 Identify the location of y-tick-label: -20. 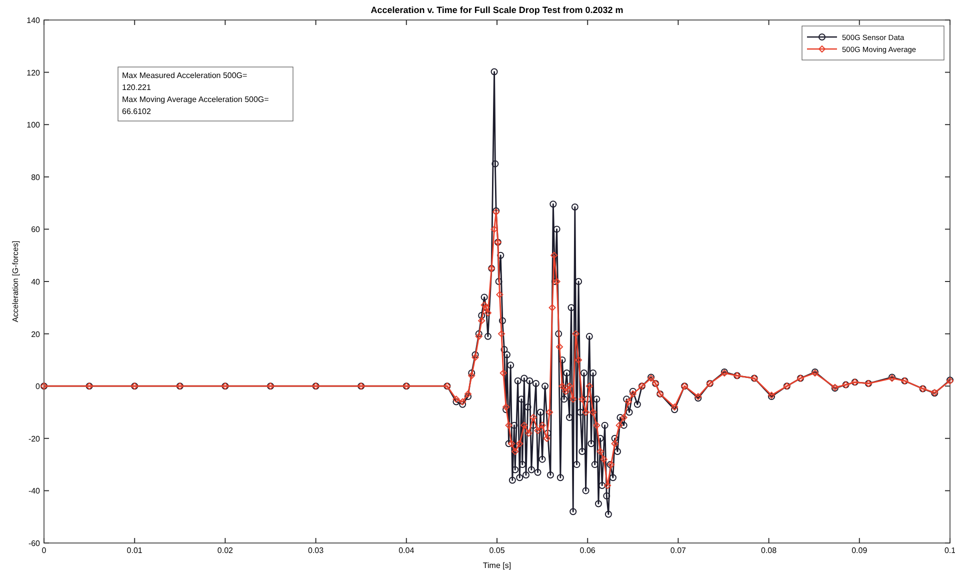
(34, 439).